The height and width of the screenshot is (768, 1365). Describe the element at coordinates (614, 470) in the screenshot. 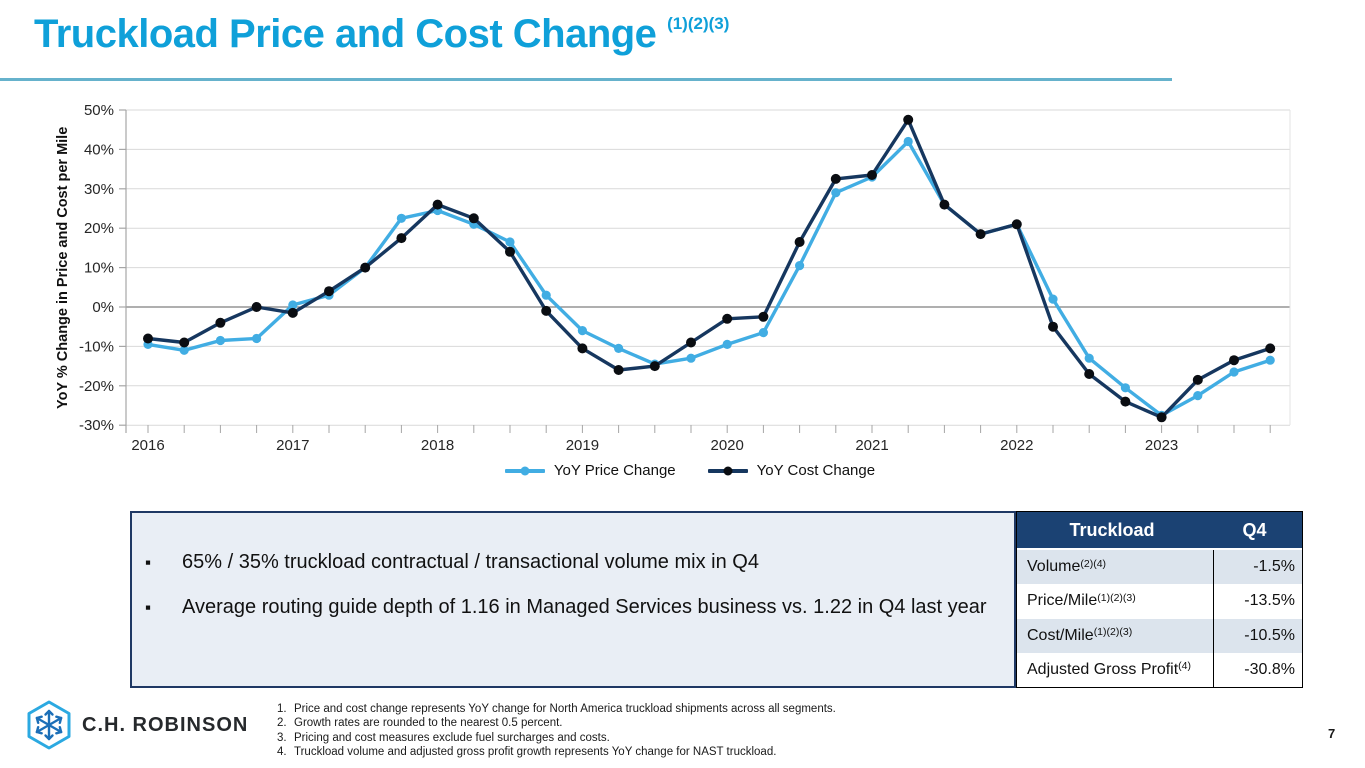

I see `legend-label-price: YoY Price Change` at that location.